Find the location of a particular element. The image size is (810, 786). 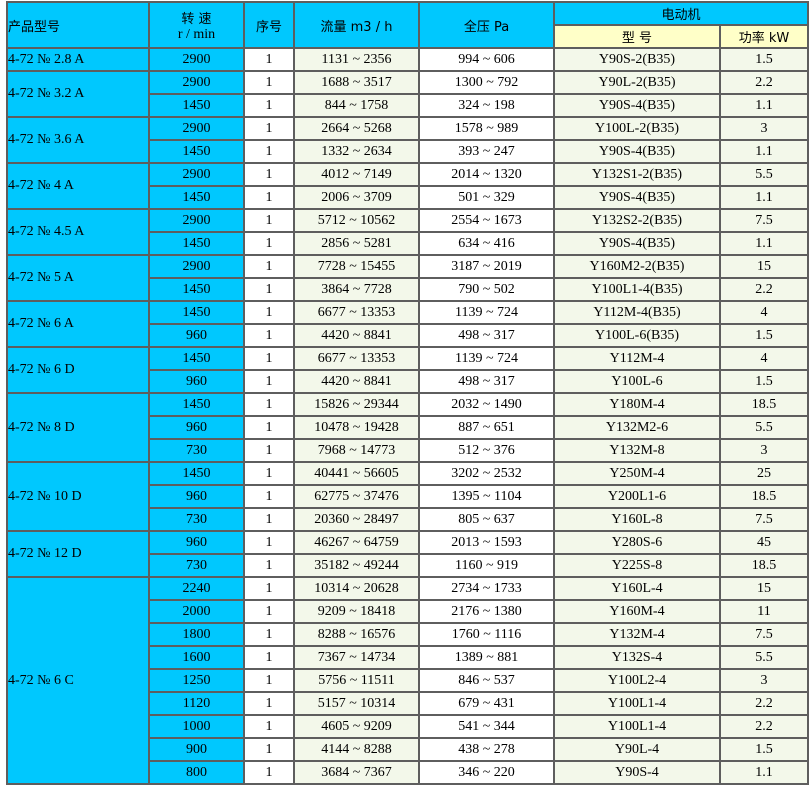

cell-product-model: 4-72 № 3.6 A is located at coordinates (78, 140).